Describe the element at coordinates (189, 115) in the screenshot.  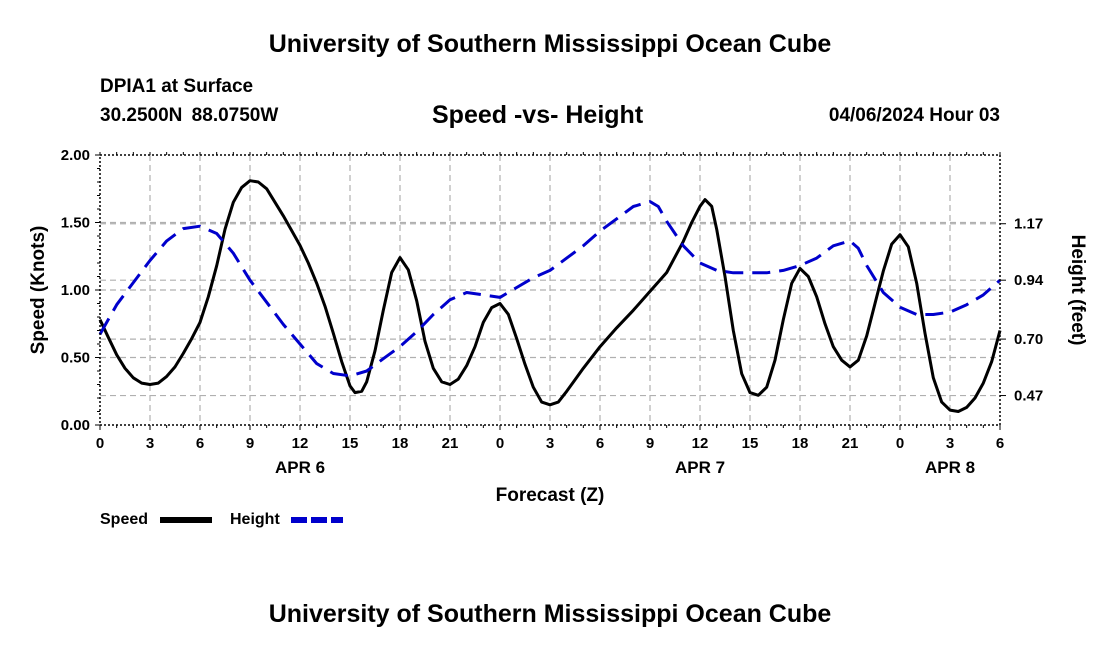
I see `station-coordinates: 30.2500N 88.0750W` at that location.